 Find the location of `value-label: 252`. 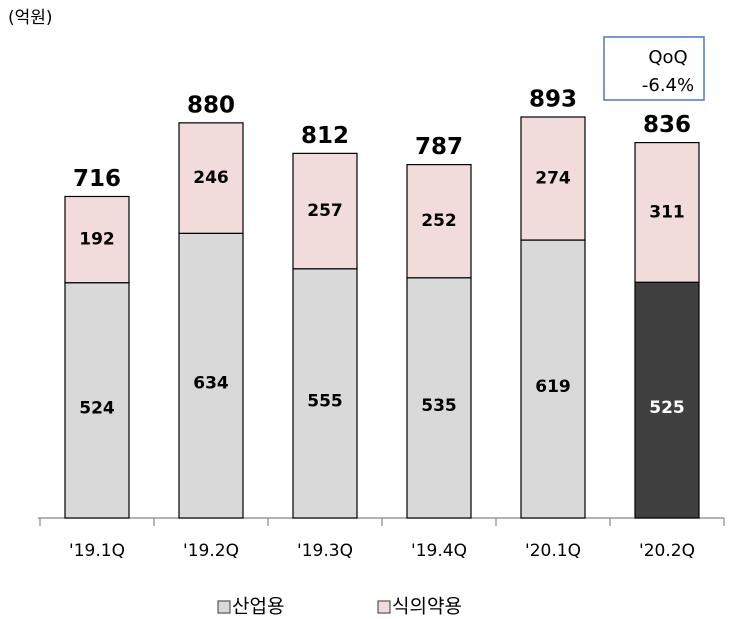

value-label: 252 is located at coordinates (439, 221).